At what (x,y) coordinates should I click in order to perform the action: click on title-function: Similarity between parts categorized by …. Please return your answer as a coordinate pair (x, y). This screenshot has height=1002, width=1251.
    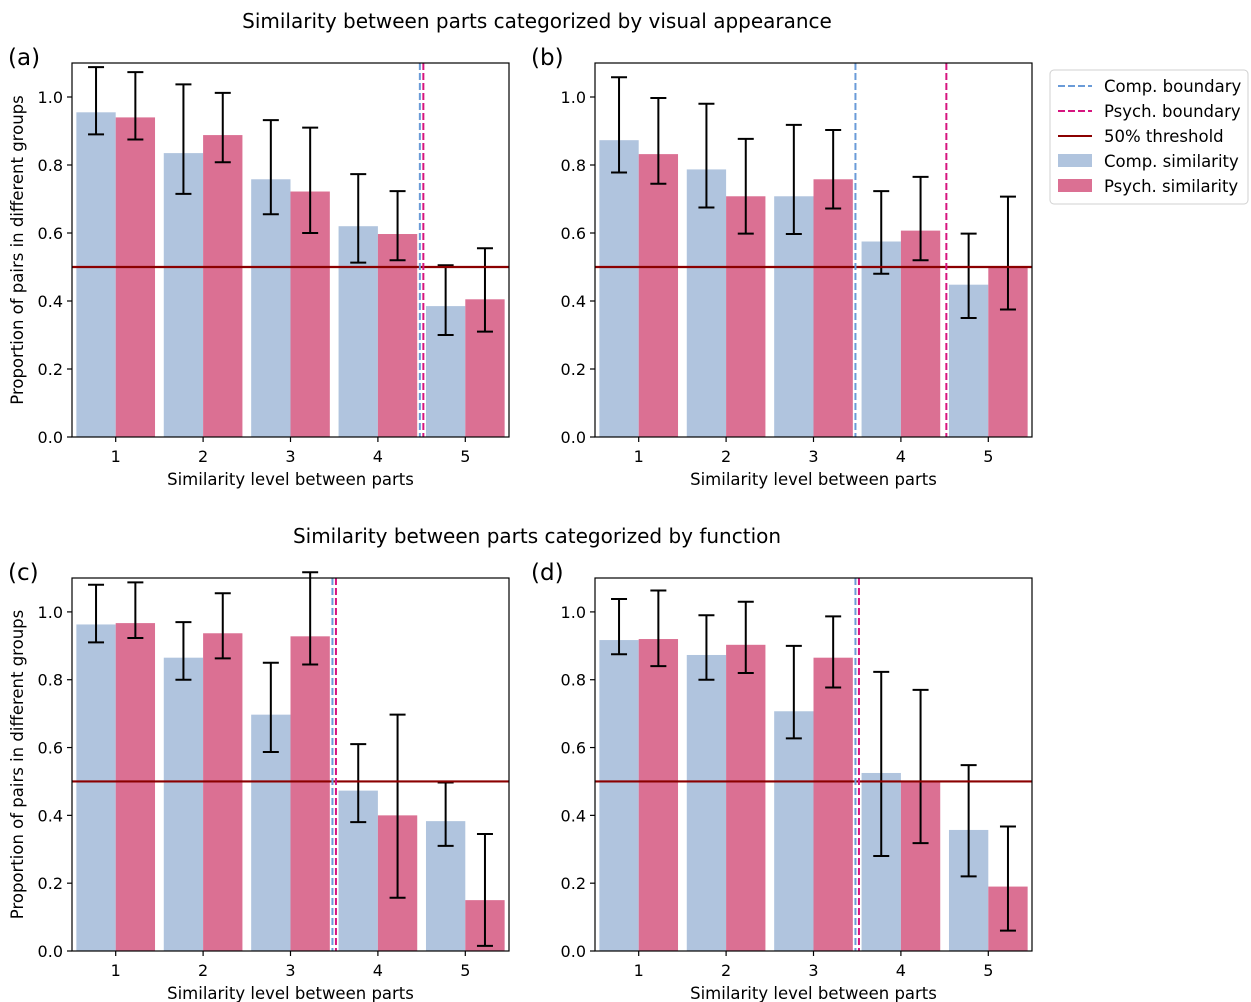
    Looking at the image, I should click on (537, 536).